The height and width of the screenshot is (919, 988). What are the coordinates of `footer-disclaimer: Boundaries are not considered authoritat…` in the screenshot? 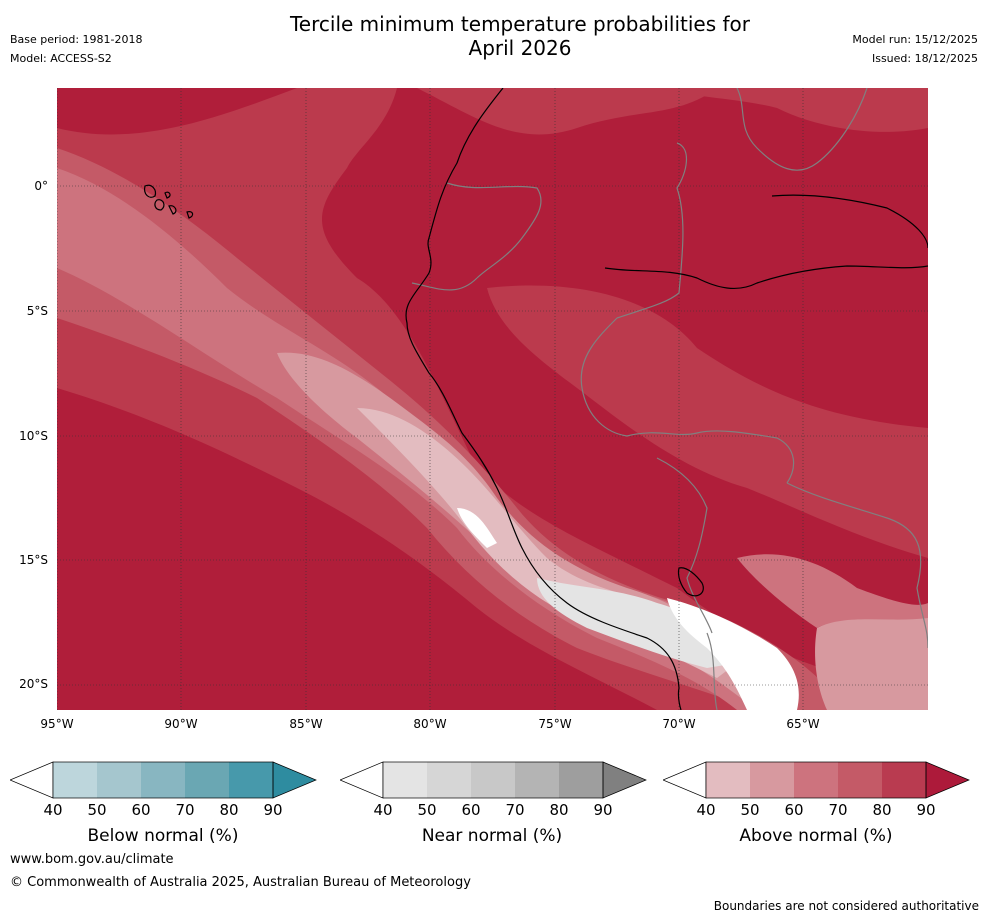 It's located at (846, 906).